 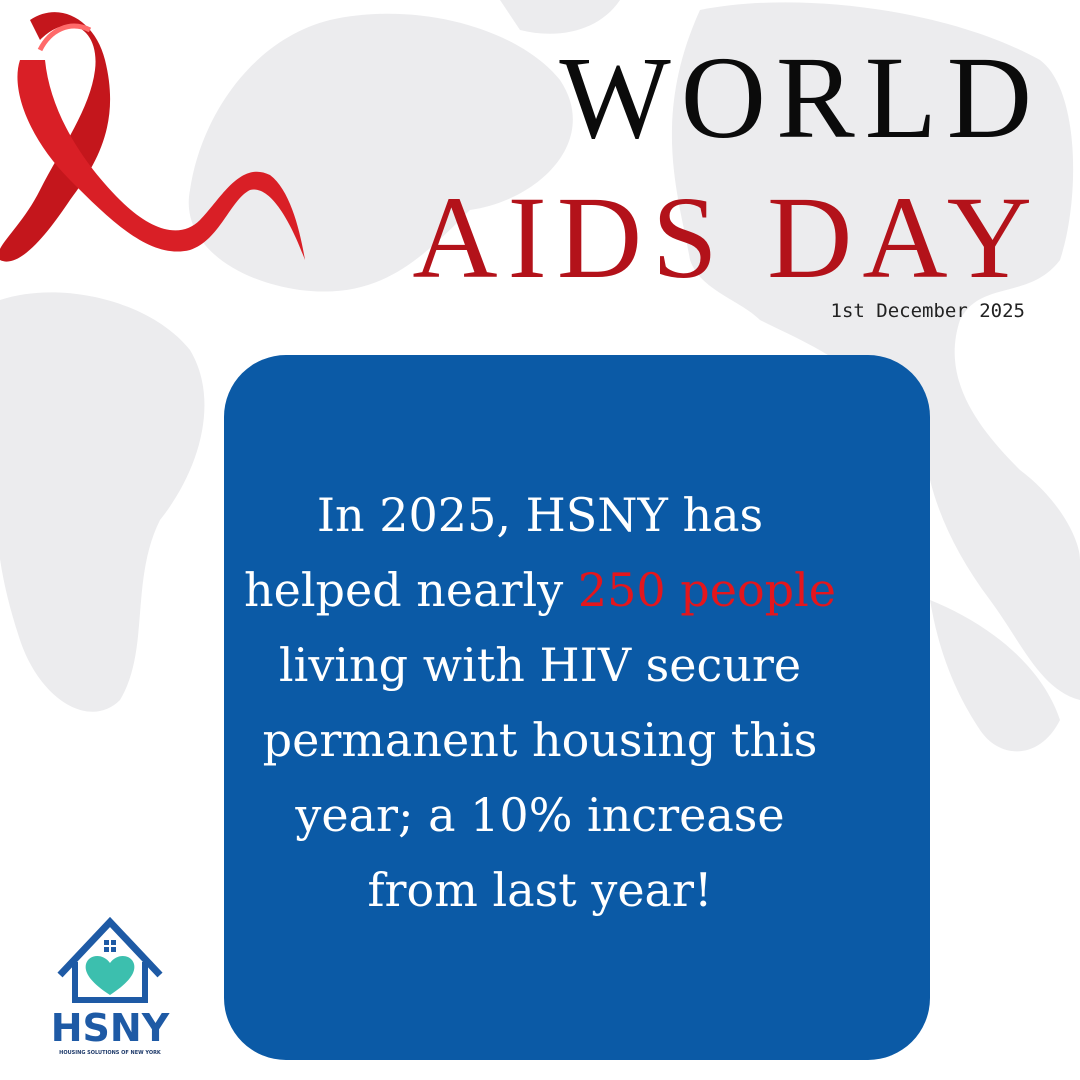 What do you see at coordinates (403, 590) in the screenshot?
I see `message-text: helped nearly` at bounding box center [403, 590].